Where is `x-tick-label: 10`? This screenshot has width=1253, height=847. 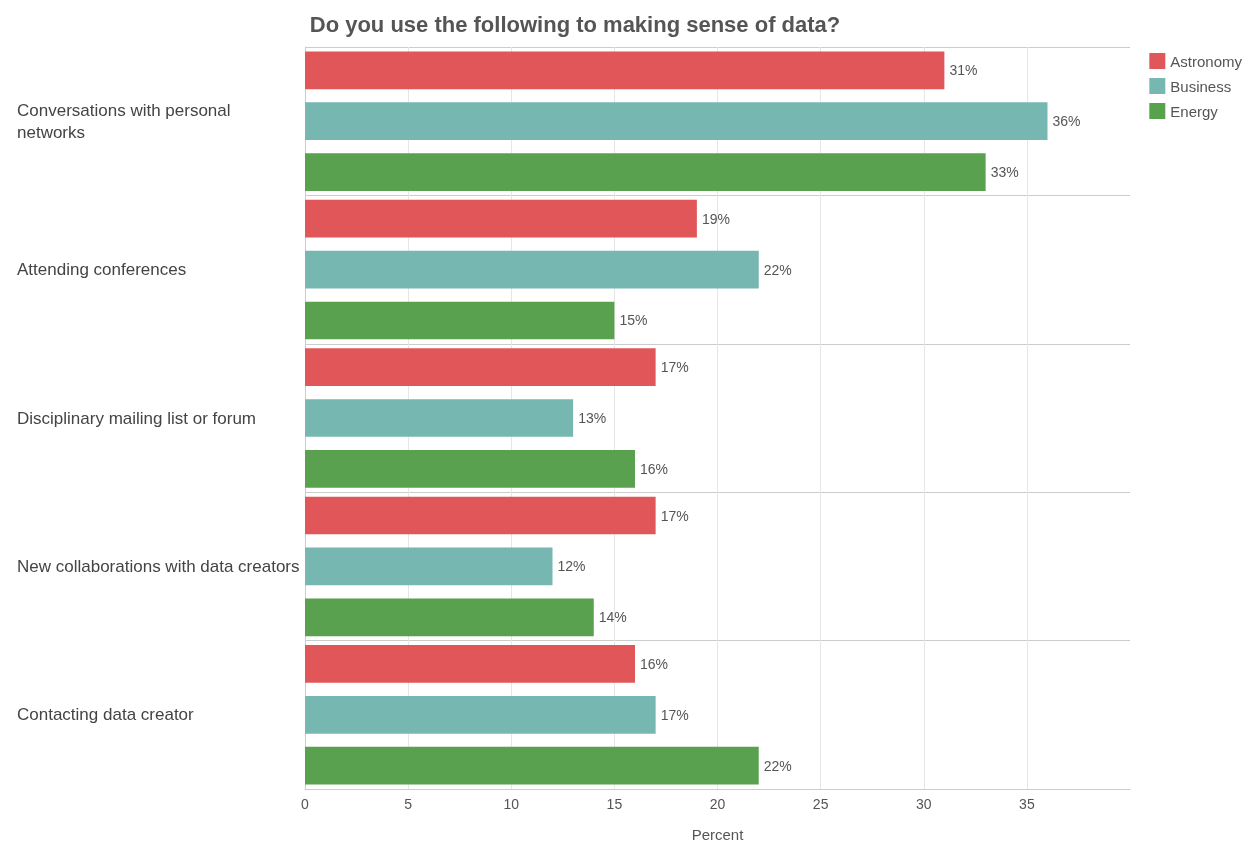 x-tick-label: 10 is located at coordinates (511, 804).